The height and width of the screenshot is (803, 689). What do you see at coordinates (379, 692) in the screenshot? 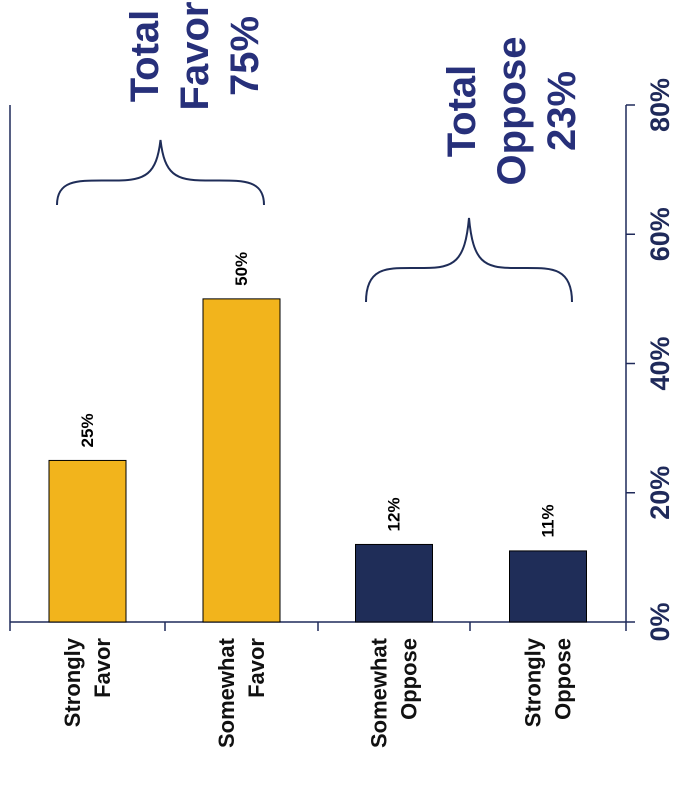
I see `category-label-2: Somewhat` at bounding box center [379, 692].